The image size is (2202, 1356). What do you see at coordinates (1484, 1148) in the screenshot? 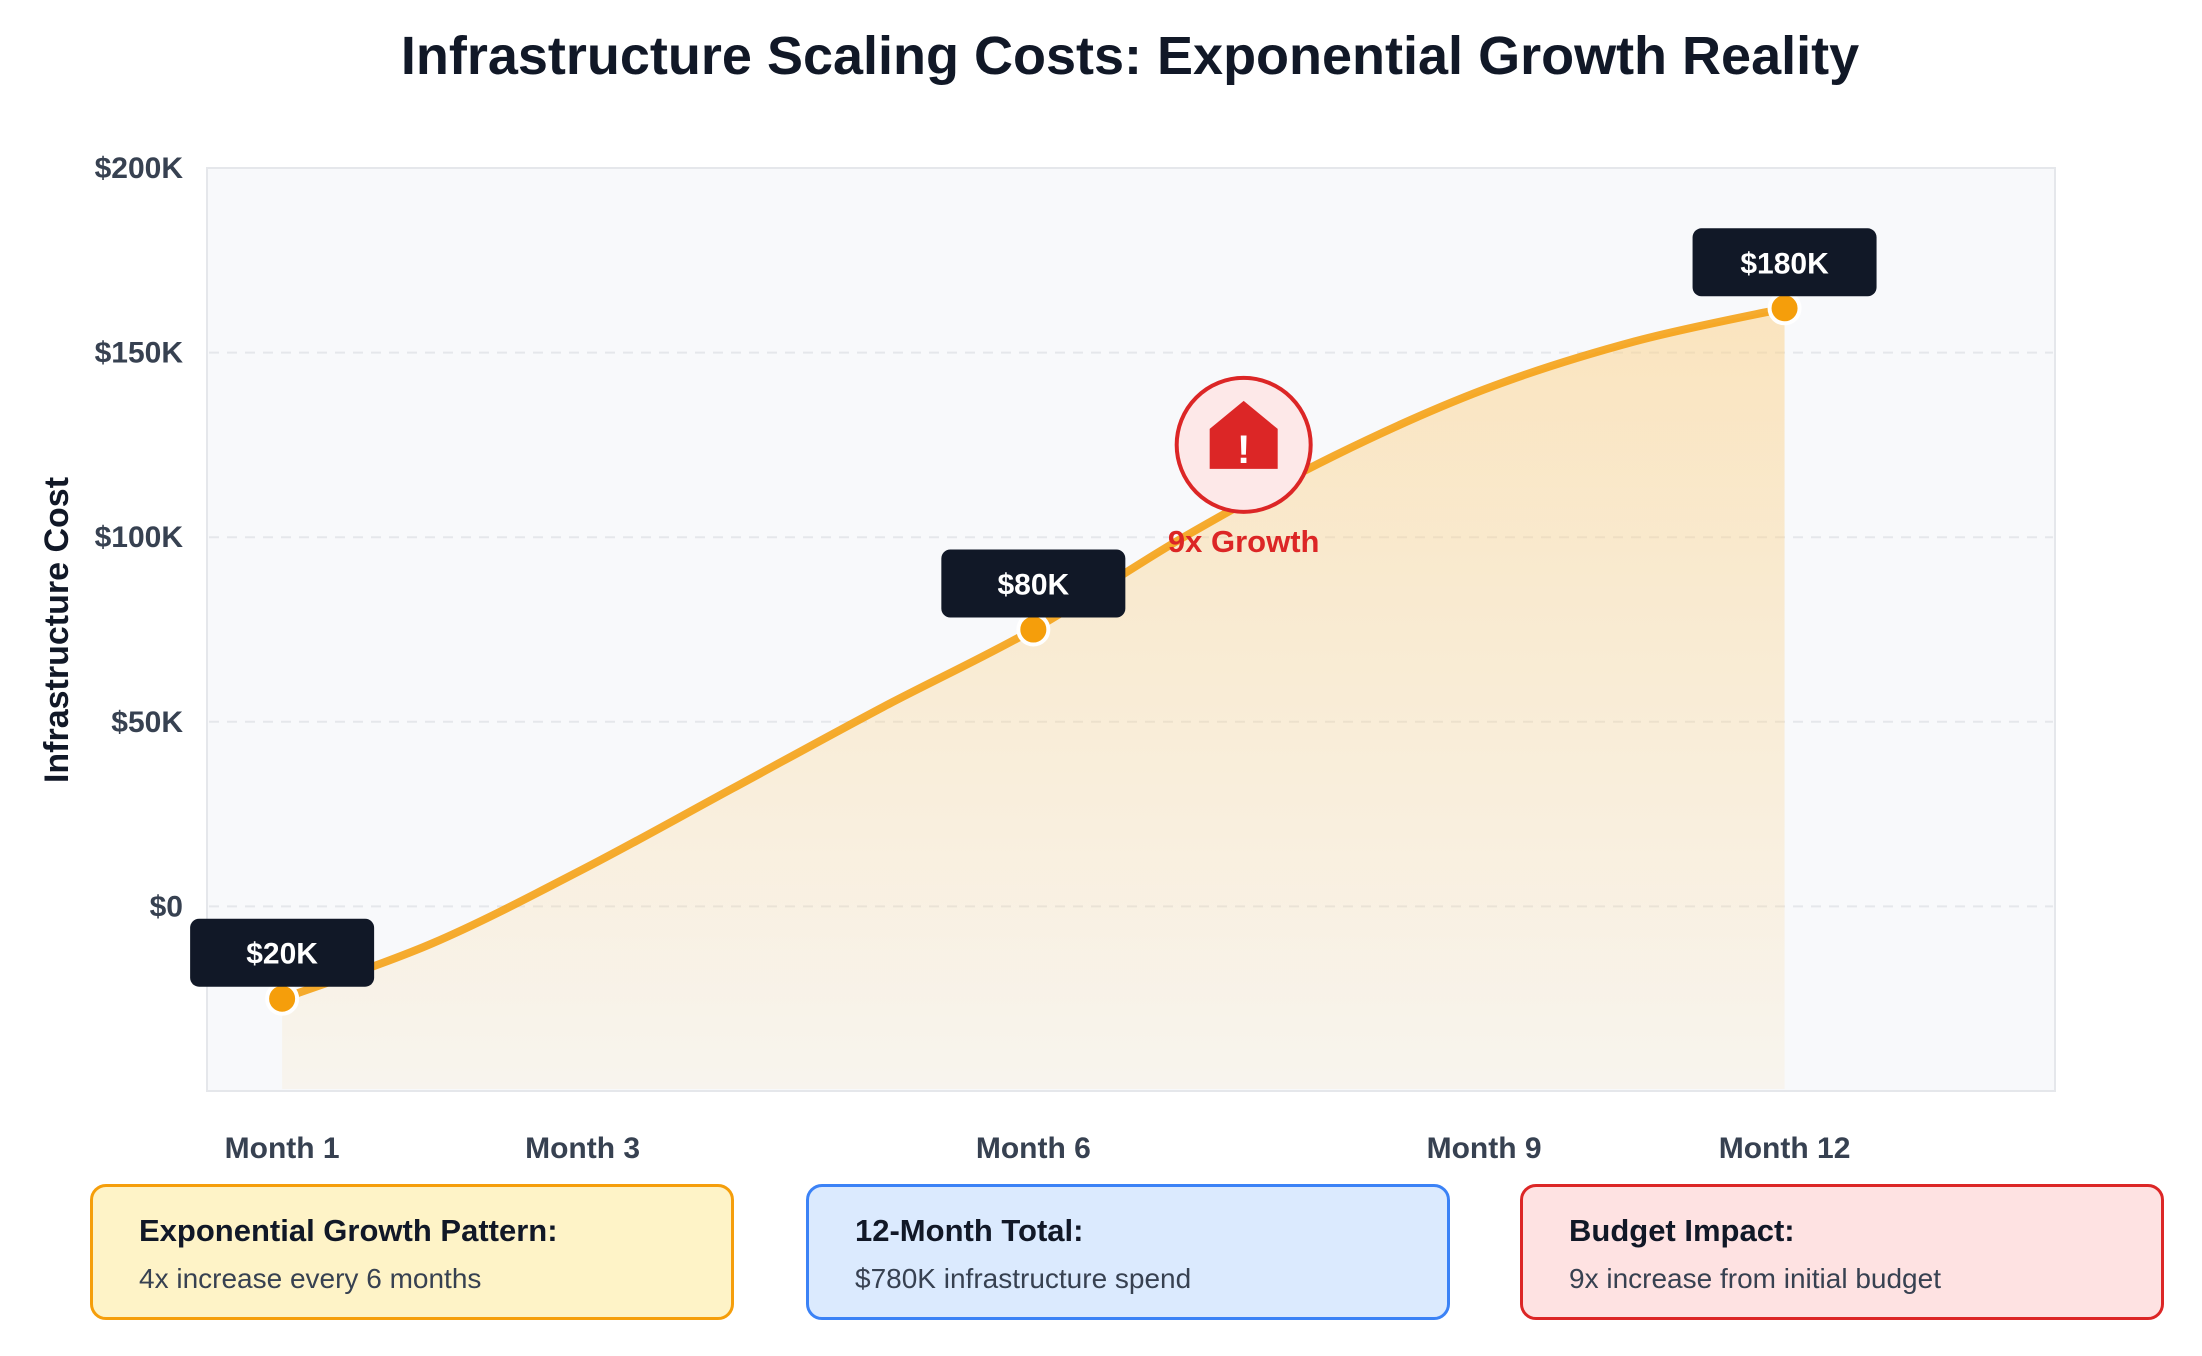
I see `x-tick-label: Month 9` at bounding box center [1484, 1148].